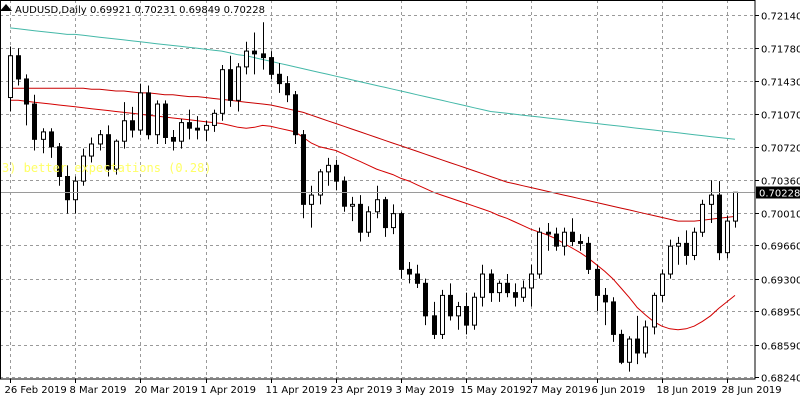  I want to click on price-tick-label: 0.72140, so click(780, 17).